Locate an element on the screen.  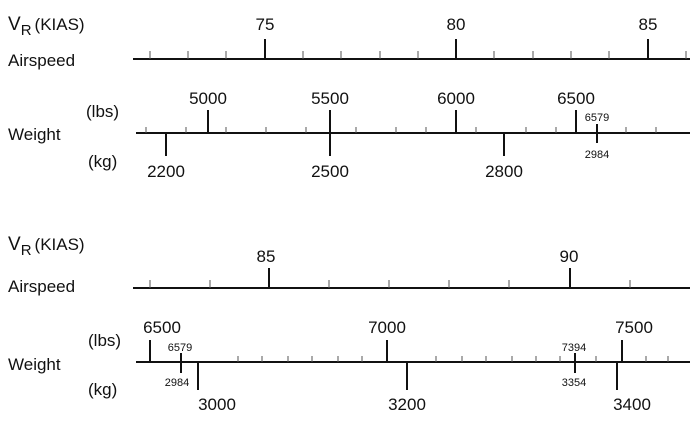
marker-low-kg-label: 2984 is located at coordinates (177, 383).